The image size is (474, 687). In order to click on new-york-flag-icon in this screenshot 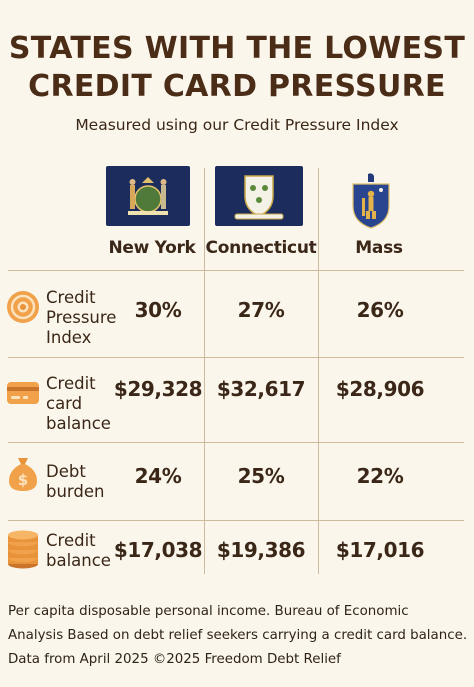, I will do `click(148, 196)`.